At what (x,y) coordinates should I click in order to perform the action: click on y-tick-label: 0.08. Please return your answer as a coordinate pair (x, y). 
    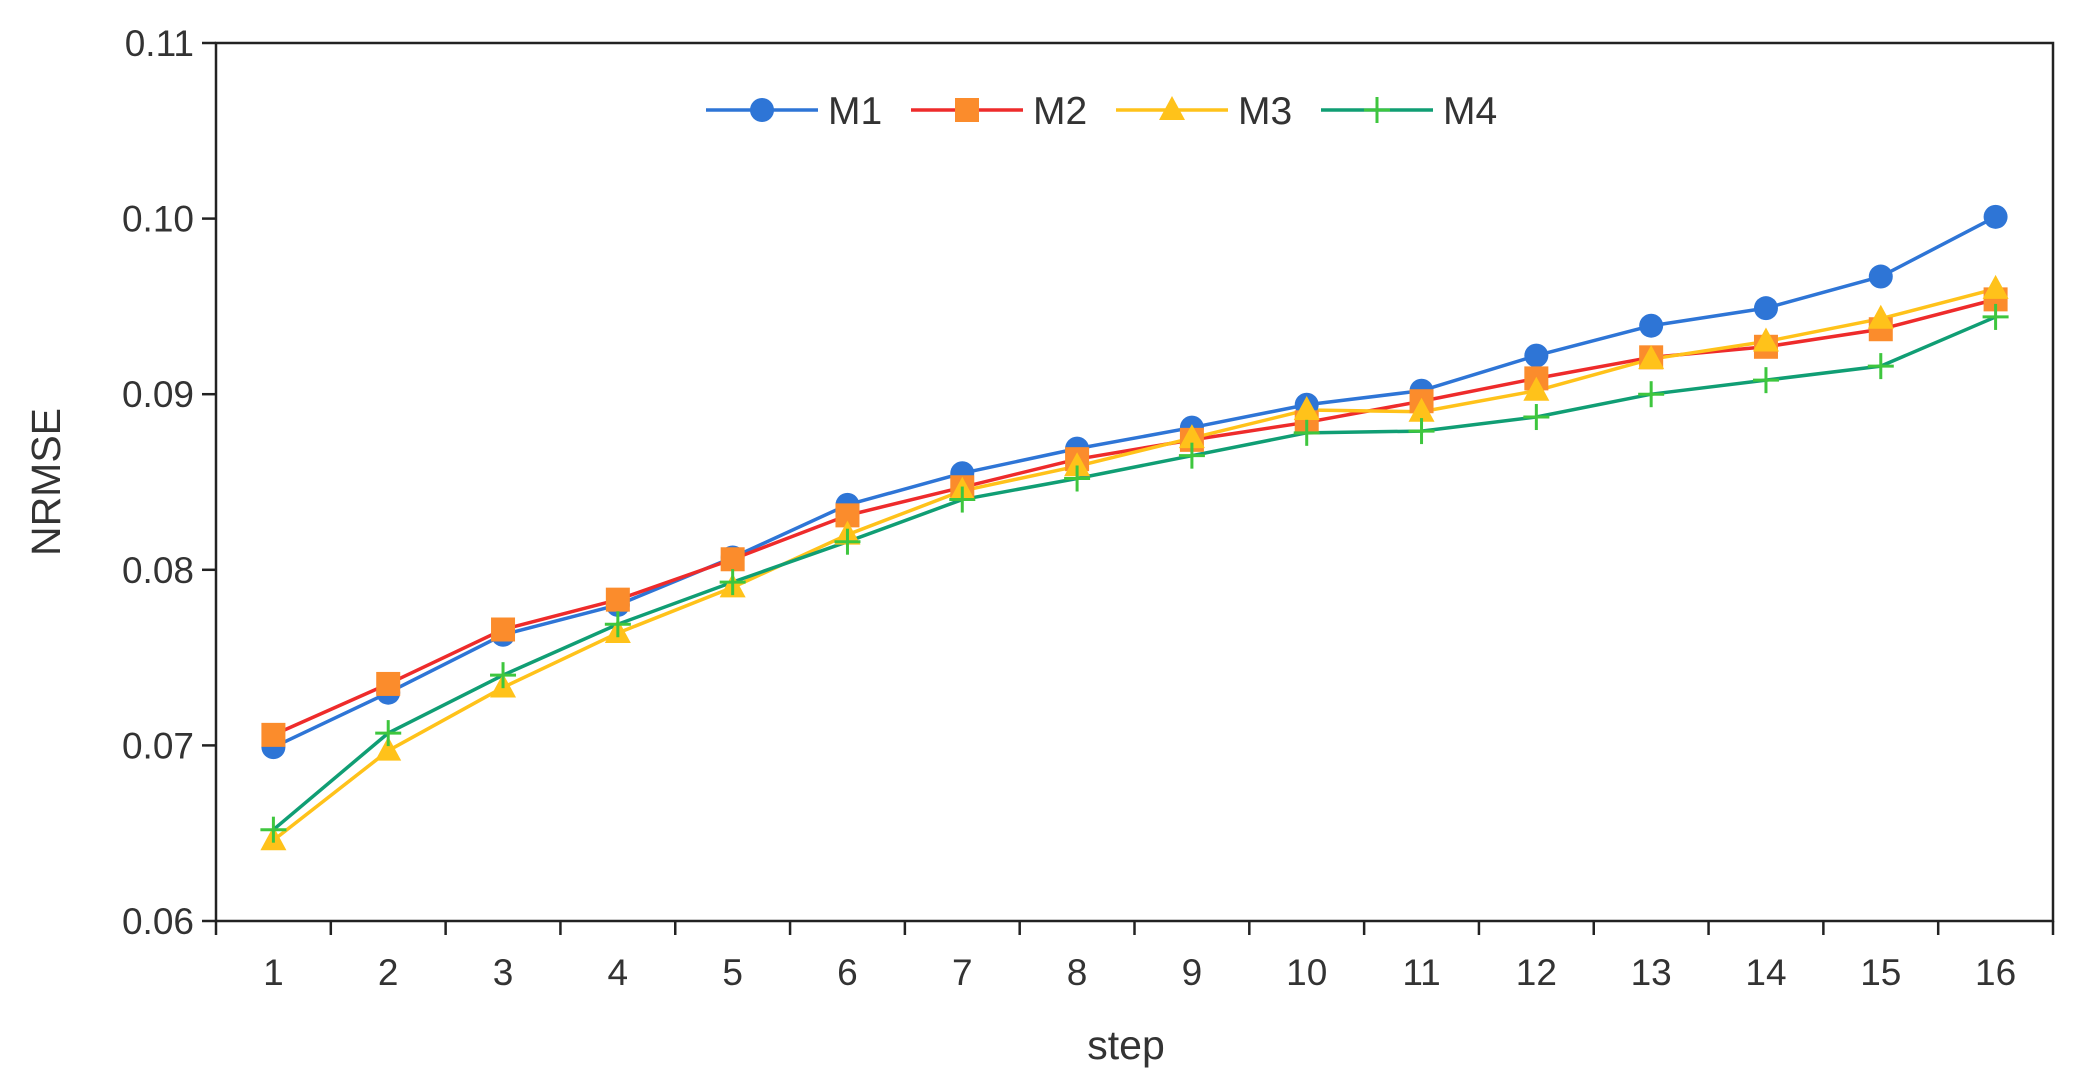
    Looking at the image, I should click on (158, 570).